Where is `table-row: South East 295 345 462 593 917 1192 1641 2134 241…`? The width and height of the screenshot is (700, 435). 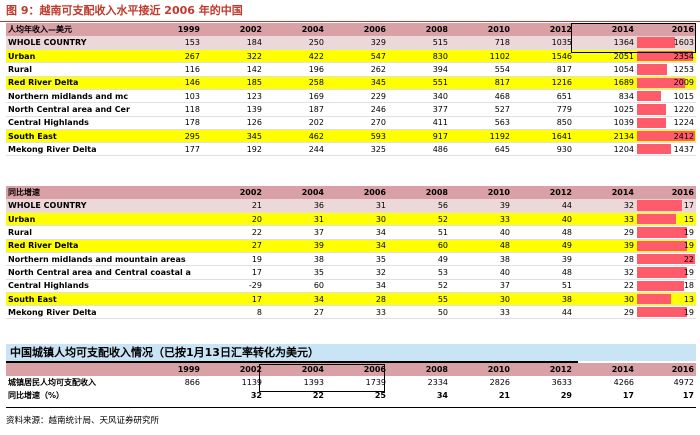
table-row: South East 295 345 462 593 917 1192 1641 2134 241… is located at coordinates (351, 136).